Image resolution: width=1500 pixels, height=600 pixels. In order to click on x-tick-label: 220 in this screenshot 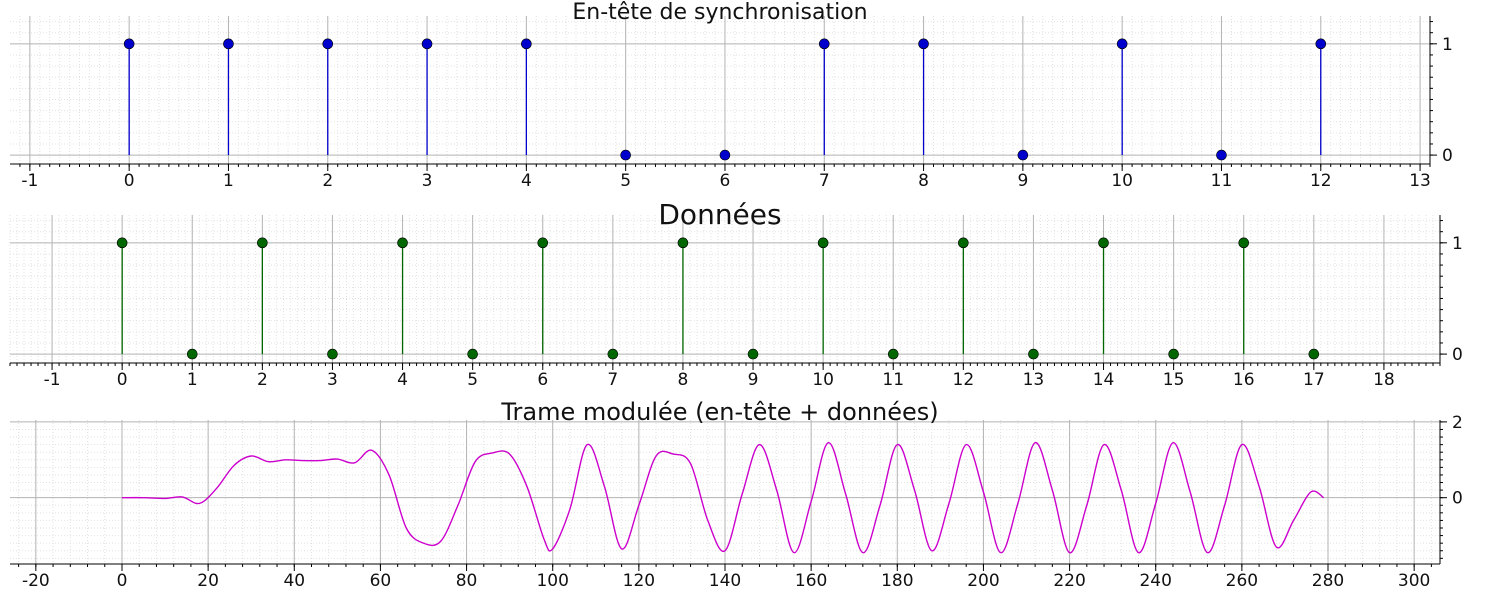, I will do `click(1069, 581)`.